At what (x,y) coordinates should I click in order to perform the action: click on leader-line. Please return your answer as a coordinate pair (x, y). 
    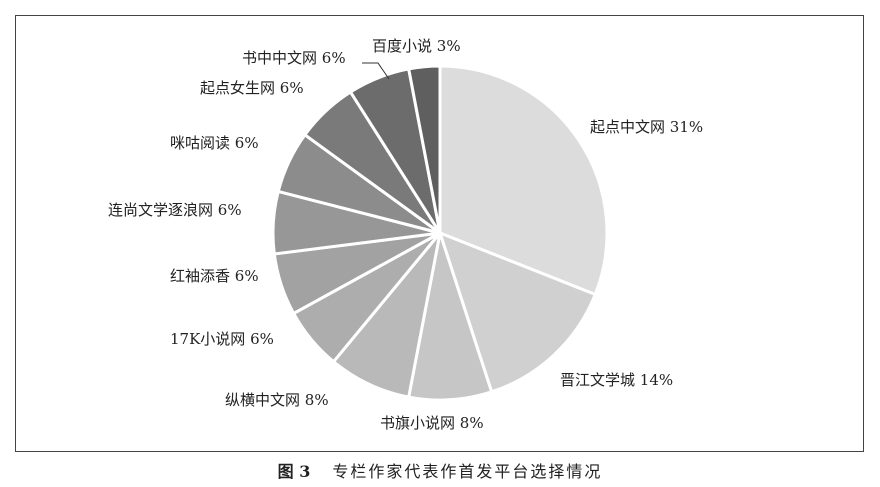
    Looking at the image, I should click on (376, 71).